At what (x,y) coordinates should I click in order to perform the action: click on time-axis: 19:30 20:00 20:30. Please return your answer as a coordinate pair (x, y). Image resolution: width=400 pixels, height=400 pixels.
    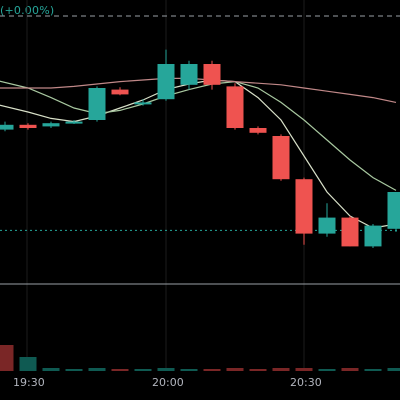
    Looking at the image, I should click on (167, 382).